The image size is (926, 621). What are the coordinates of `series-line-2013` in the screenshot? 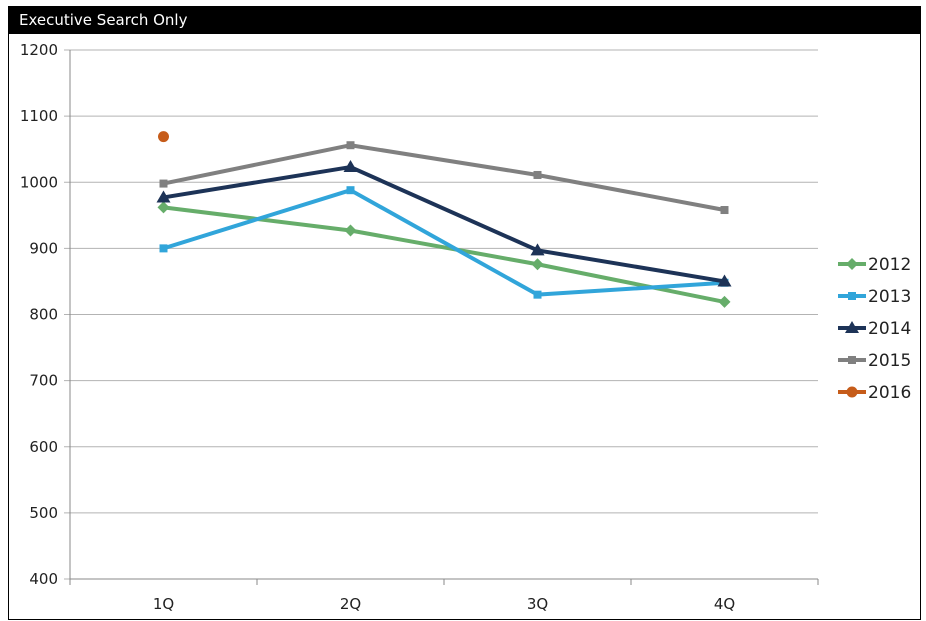 It's located at (443, 242).